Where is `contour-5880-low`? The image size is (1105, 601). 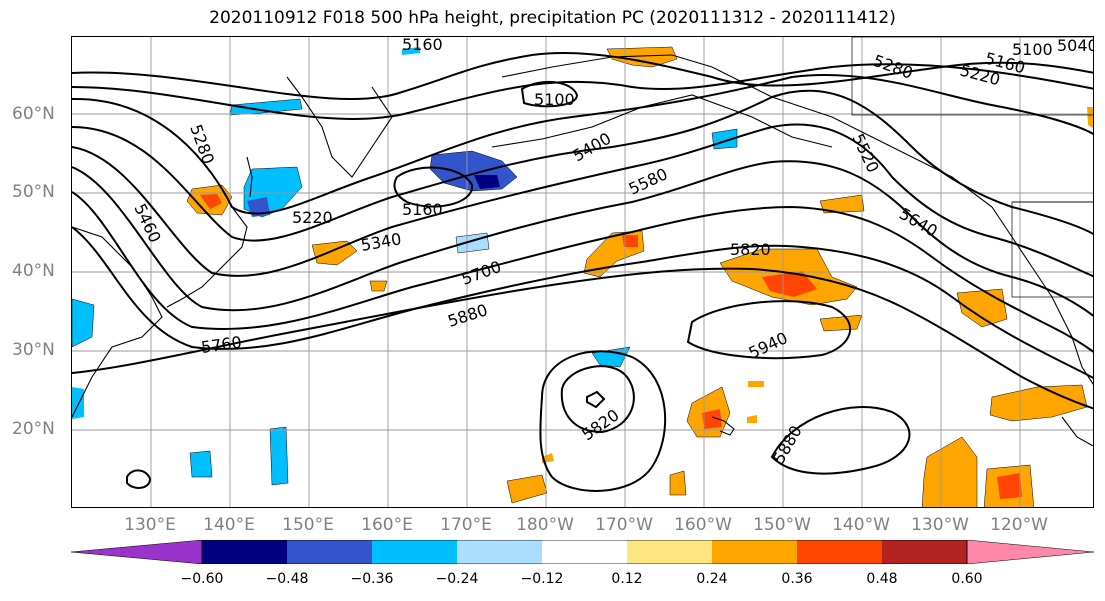
contour-5880-low is located at coordinates (597, 399).